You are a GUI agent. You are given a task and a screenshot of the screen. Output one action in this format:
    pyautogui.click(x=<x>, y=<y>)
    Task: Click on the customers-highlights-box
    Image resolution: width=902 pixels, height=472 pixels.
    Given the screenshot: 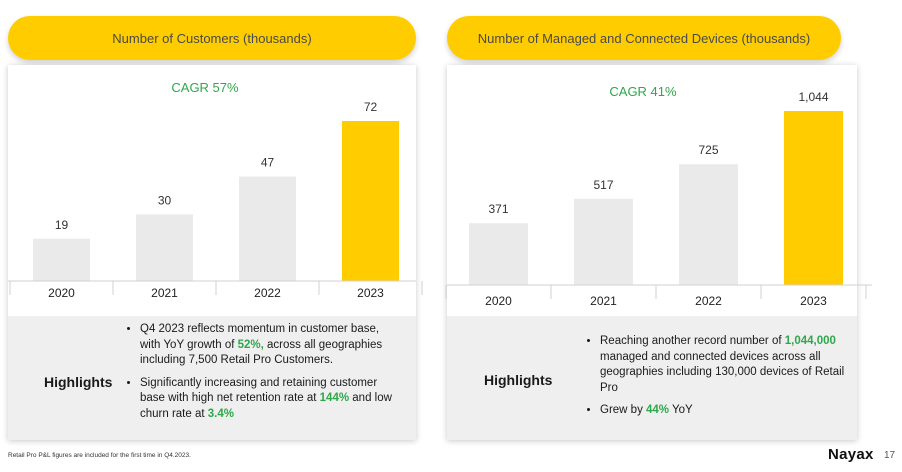 What is the action you would take?
    pyautogui.click(x=212, y=378)
    